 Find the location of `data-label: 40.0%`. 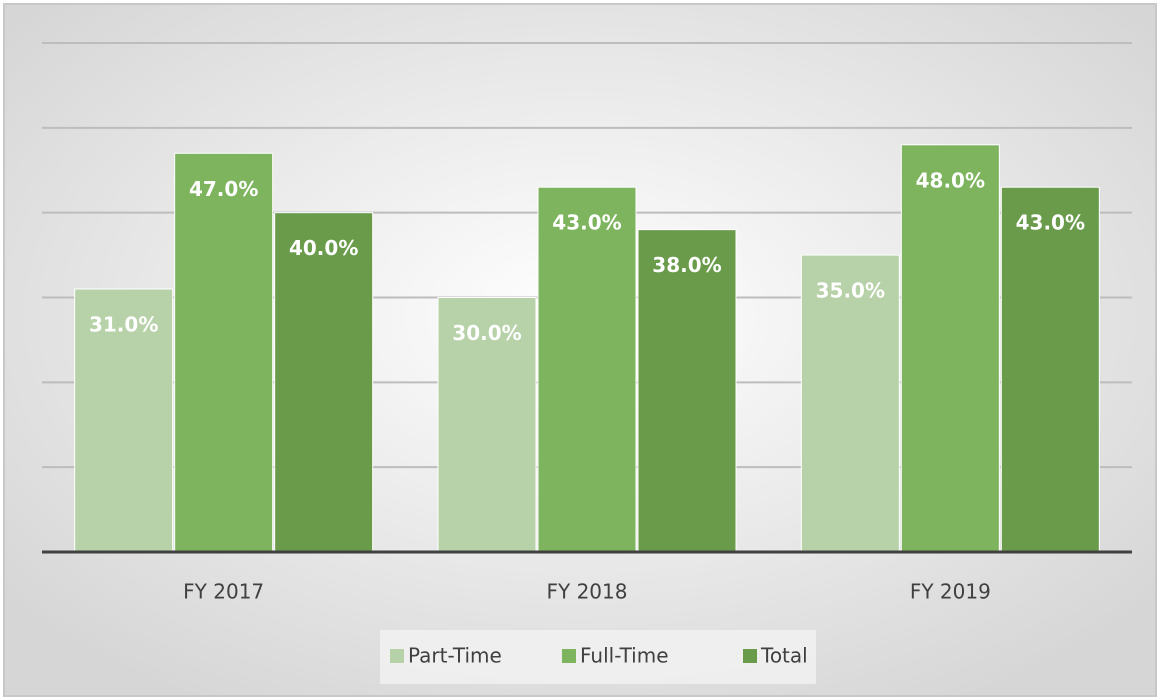

data-label: 40.0% is located at coordinates (323, 248).